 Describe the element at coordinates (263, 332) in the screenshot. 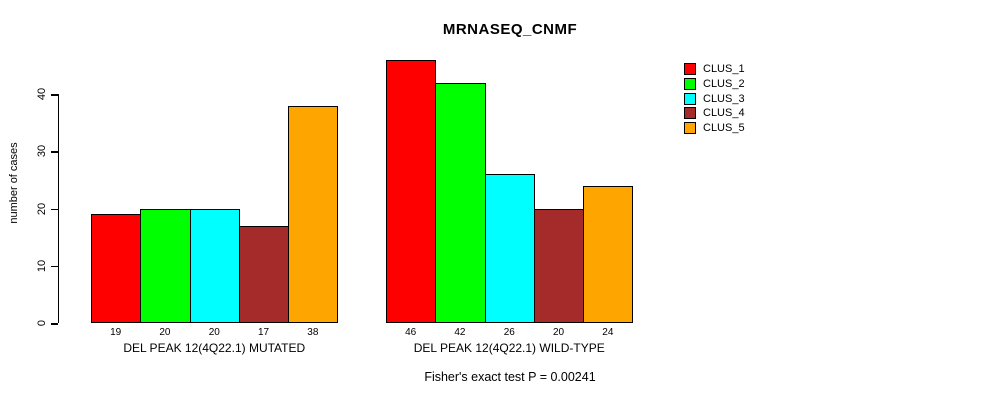

I see `bar-value-label: 17` at that location.